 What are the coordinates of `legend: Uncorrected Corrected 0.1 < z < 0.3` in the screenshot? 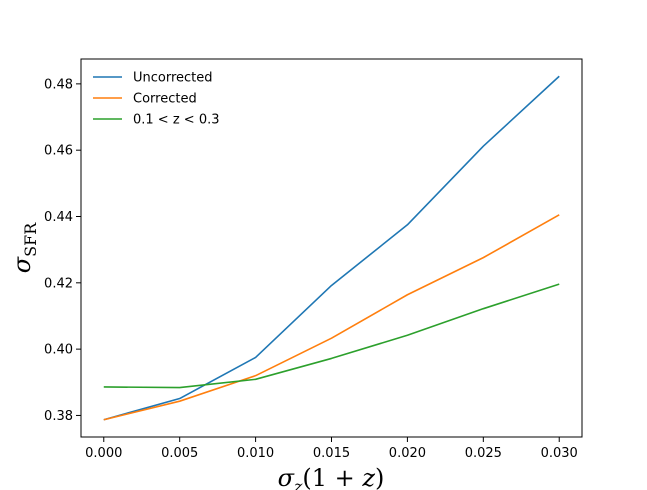 It's located at (156, 99).